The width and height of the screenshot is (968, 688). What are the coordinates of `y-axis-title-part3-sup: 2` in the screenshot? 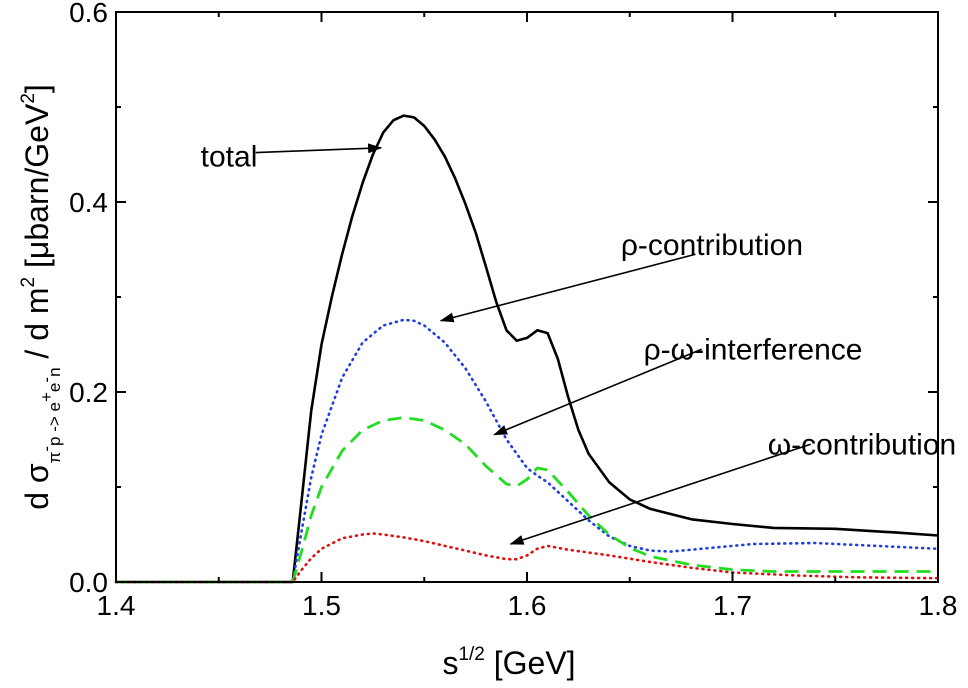 It's located at (28, 98).